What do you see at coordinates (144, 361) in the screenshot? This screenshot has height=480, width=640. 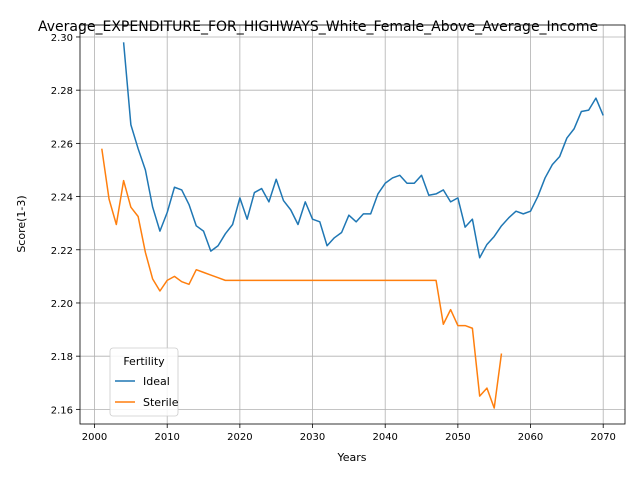 I see `legend-title: Fertility` at bounding box center [144, 361].